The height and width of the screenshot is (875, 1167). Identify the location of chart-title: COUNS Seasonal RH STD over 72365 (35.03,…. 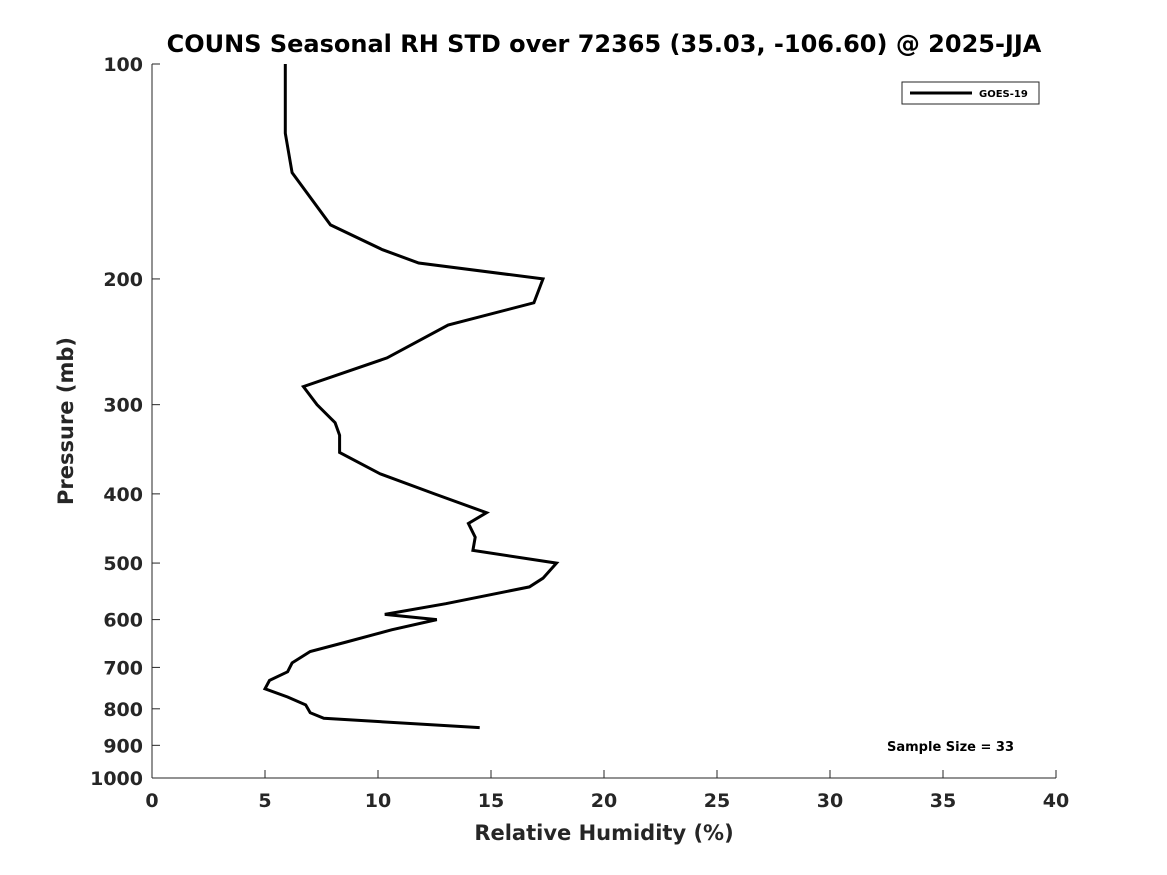
(604, 44).